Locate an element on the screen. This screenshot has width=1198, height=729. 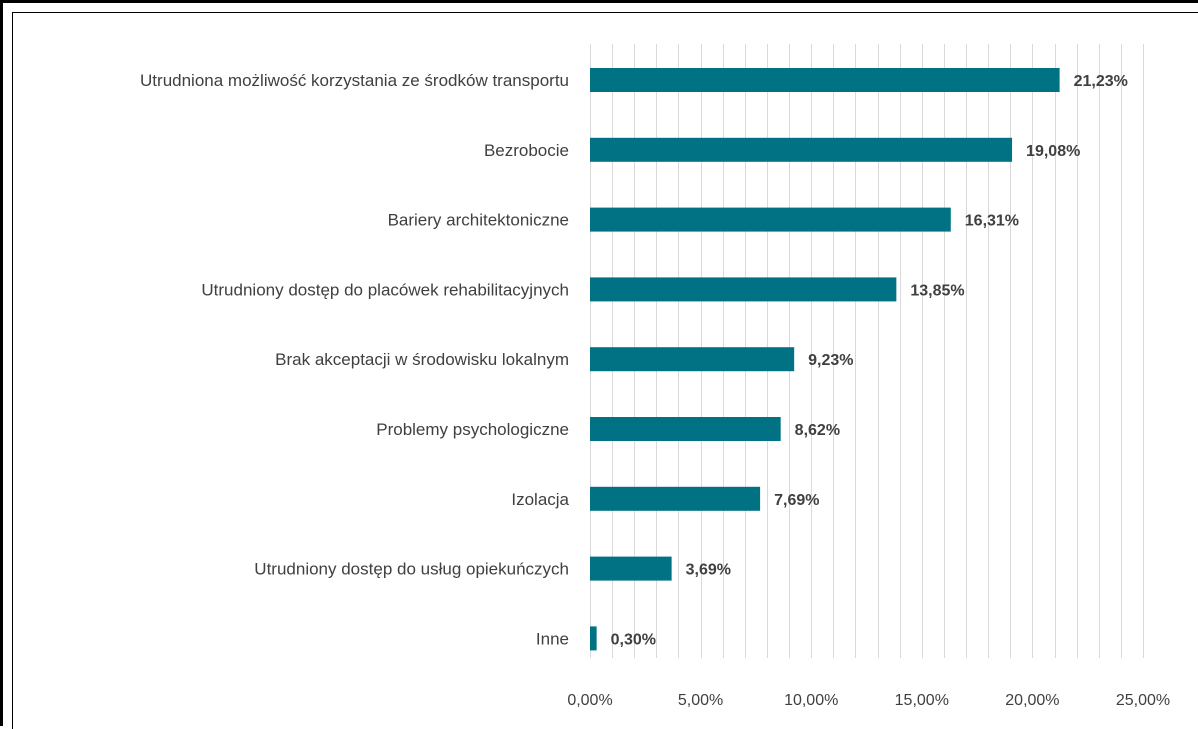
x-tick-label-3: 10,00% is located at coordinates (811, 700).